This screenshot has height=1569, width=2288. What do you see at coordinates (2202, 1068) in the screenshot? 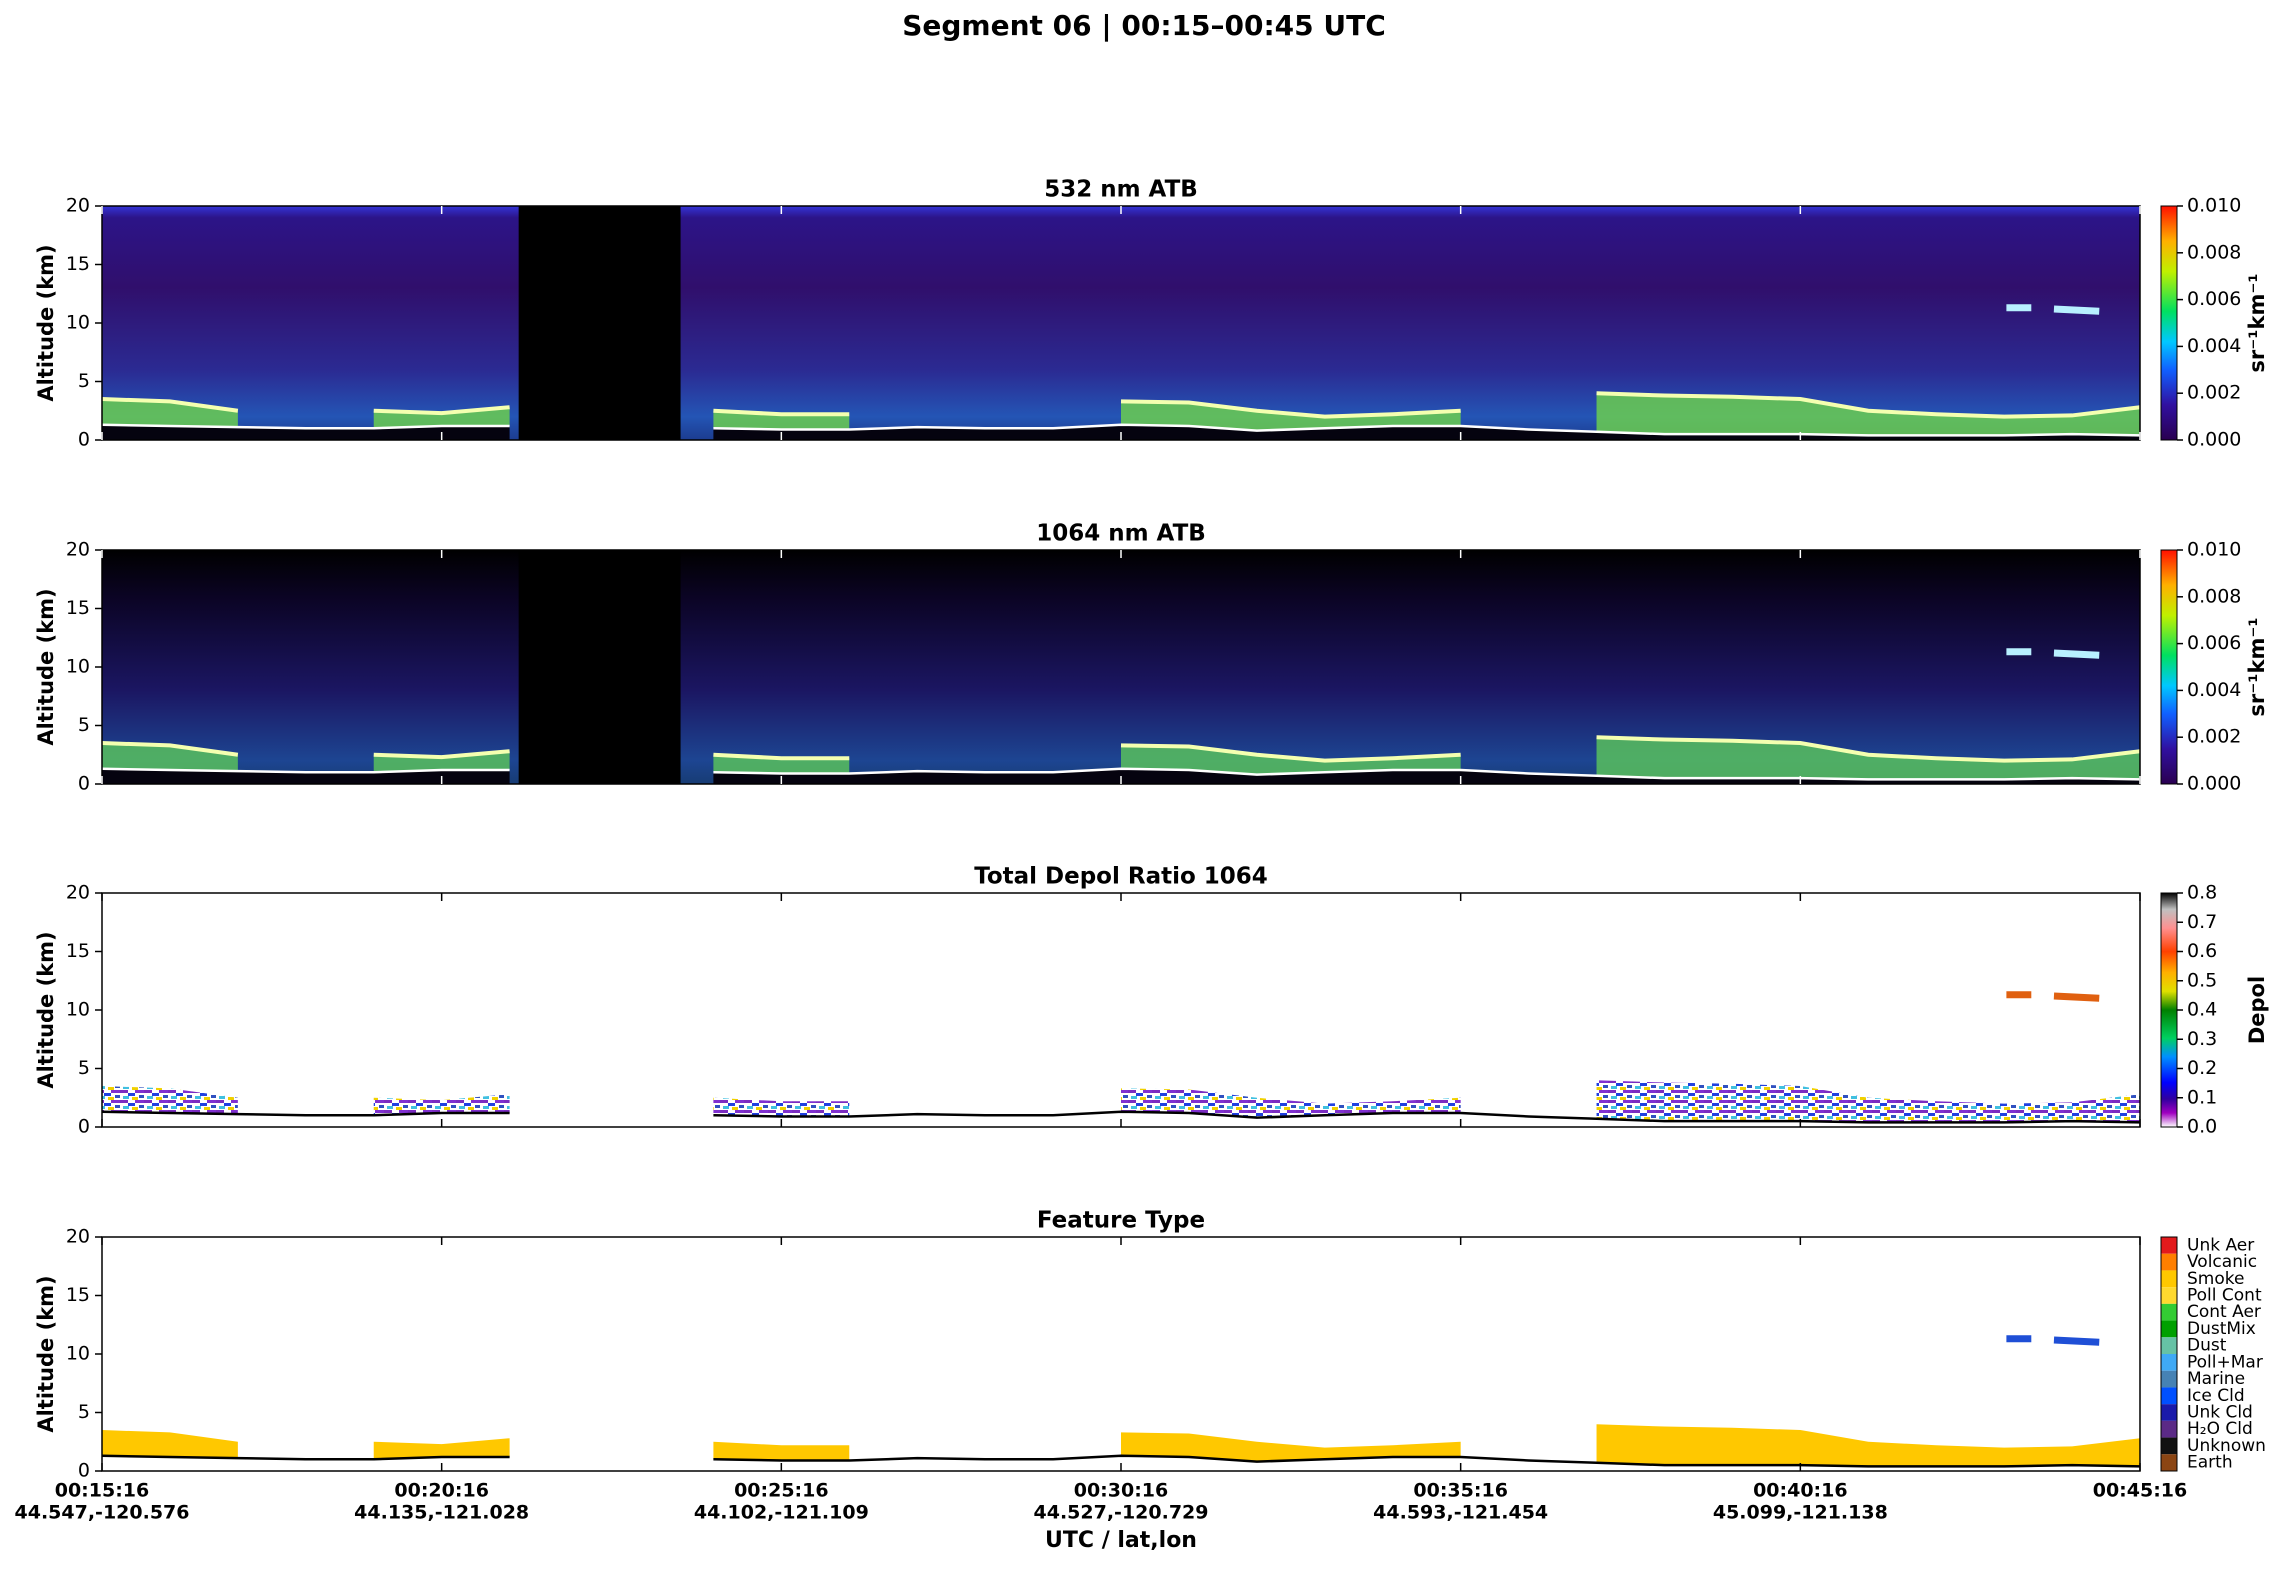
I see `colorbar-tick-label: 0.2` at bounding box center [2202, 1068].